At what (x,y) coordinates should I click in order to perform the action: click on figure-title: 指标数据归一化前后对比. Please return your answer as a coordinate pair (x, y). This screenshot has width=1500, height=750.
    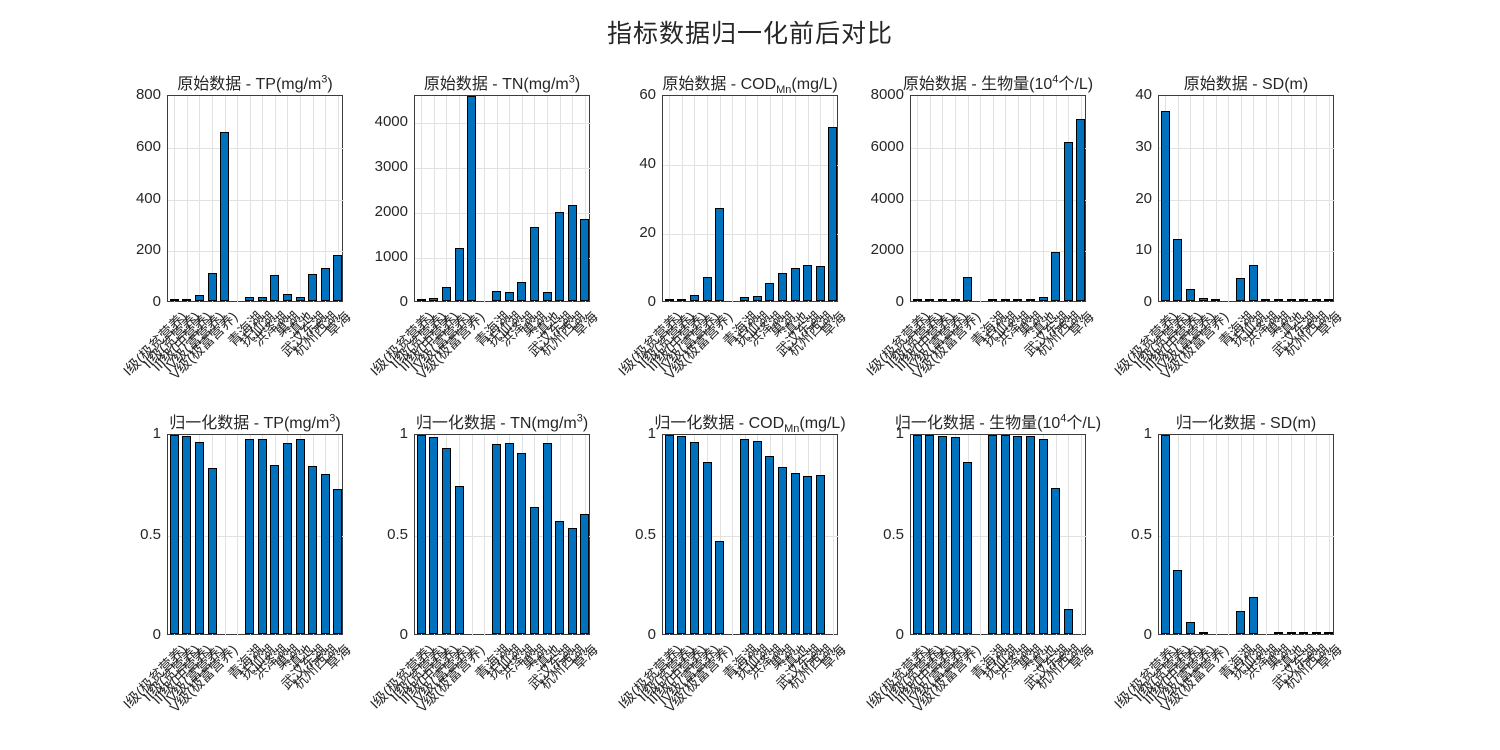
    Looking at the image, I should click on (749, 34).